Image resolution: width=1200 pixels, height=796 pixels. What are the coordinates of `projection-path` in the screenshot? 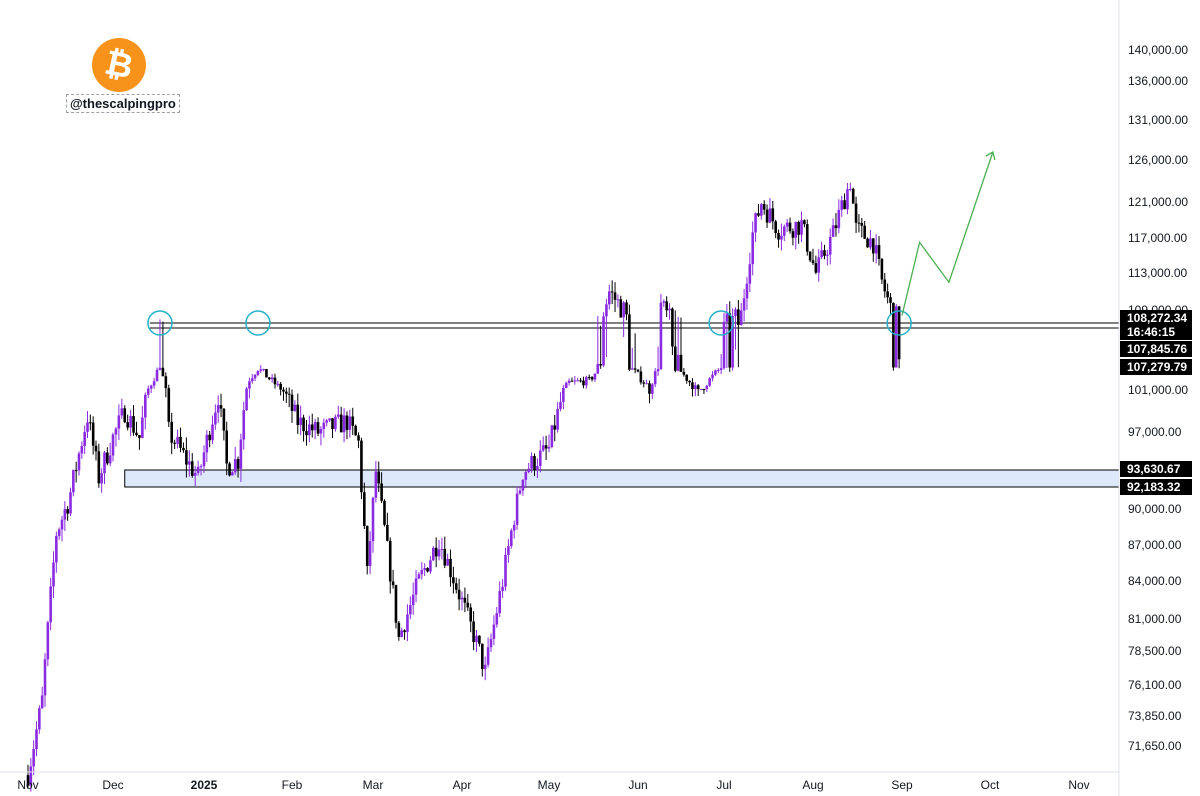 It's located at (947, 233).